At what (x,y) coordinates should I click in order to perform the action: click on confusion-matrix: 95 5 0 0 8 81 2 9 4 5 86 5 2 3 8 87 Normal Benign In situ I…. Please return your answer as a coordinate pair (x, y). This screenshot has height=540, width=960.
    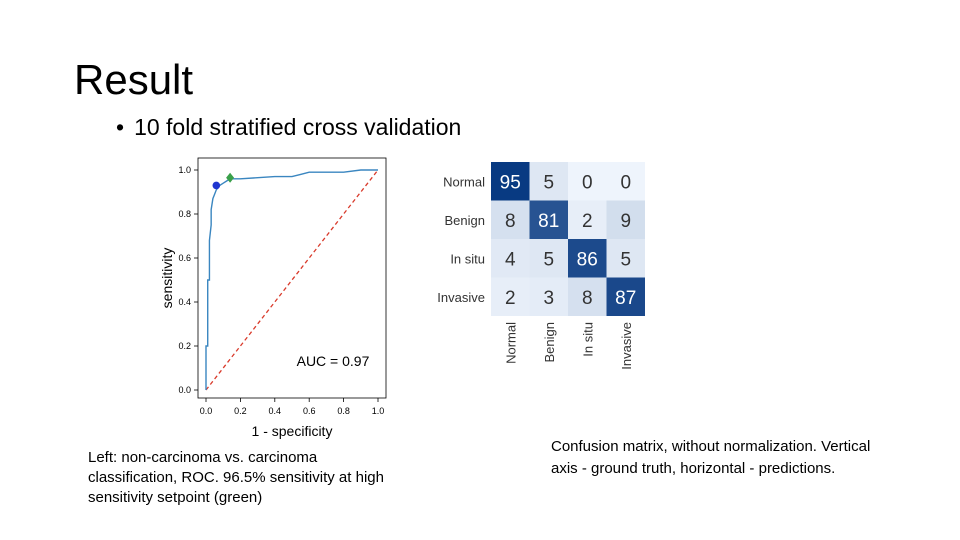
    Looking at the image, I should click on (541, 266).